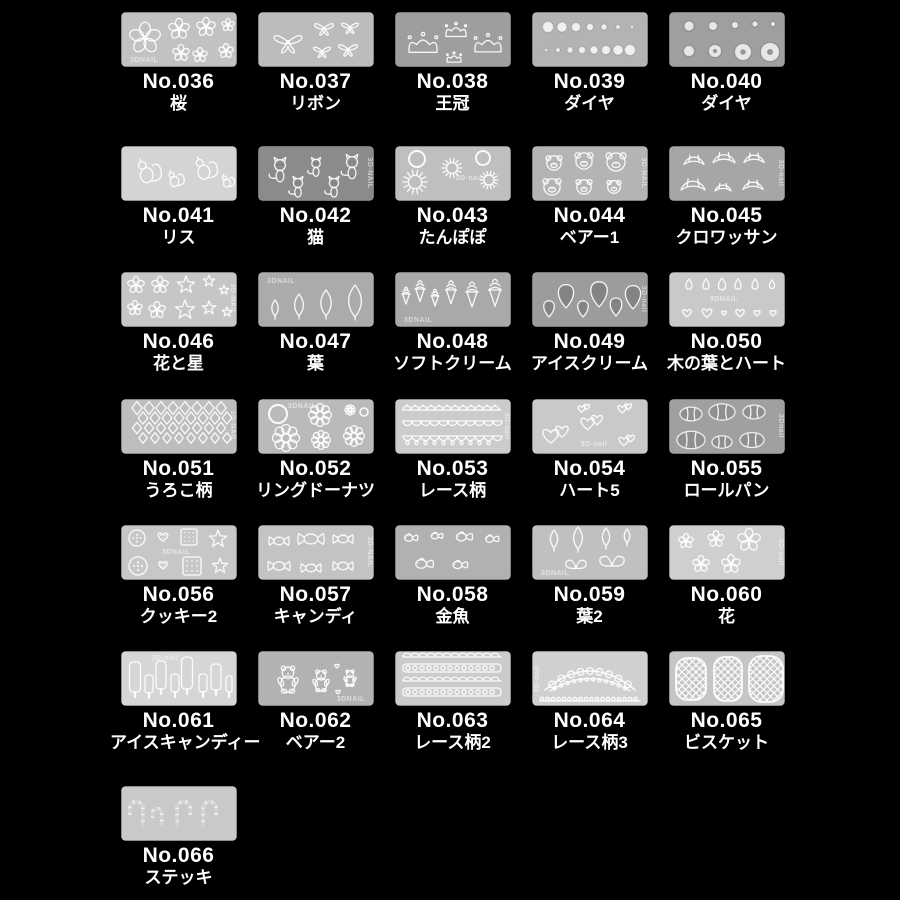  I want to click on product-tile: No.066 ステッキ, so click(178, 836).